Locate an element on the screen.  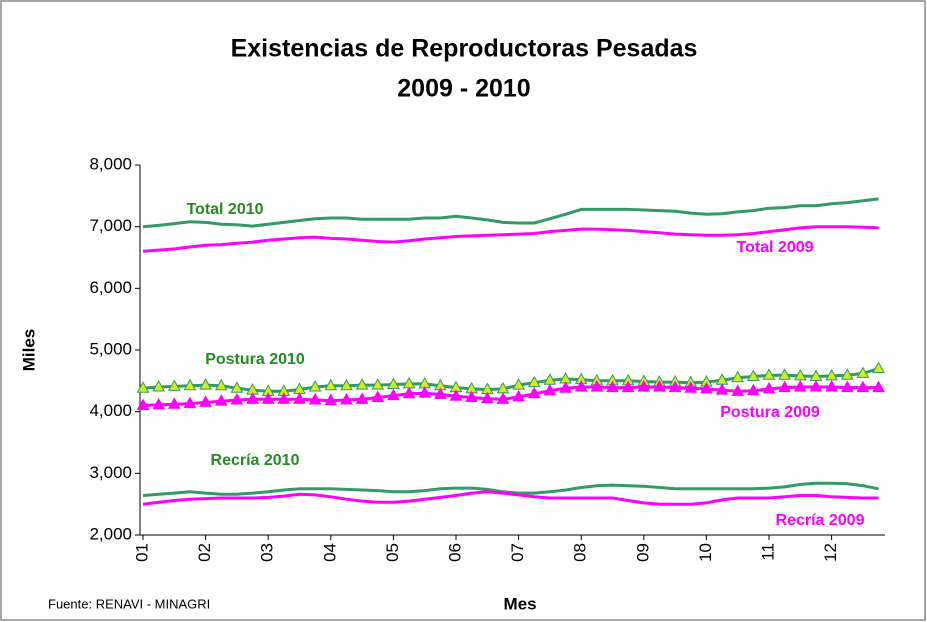
y-tick-label: 5,000 is located at coordinates (110, 348).